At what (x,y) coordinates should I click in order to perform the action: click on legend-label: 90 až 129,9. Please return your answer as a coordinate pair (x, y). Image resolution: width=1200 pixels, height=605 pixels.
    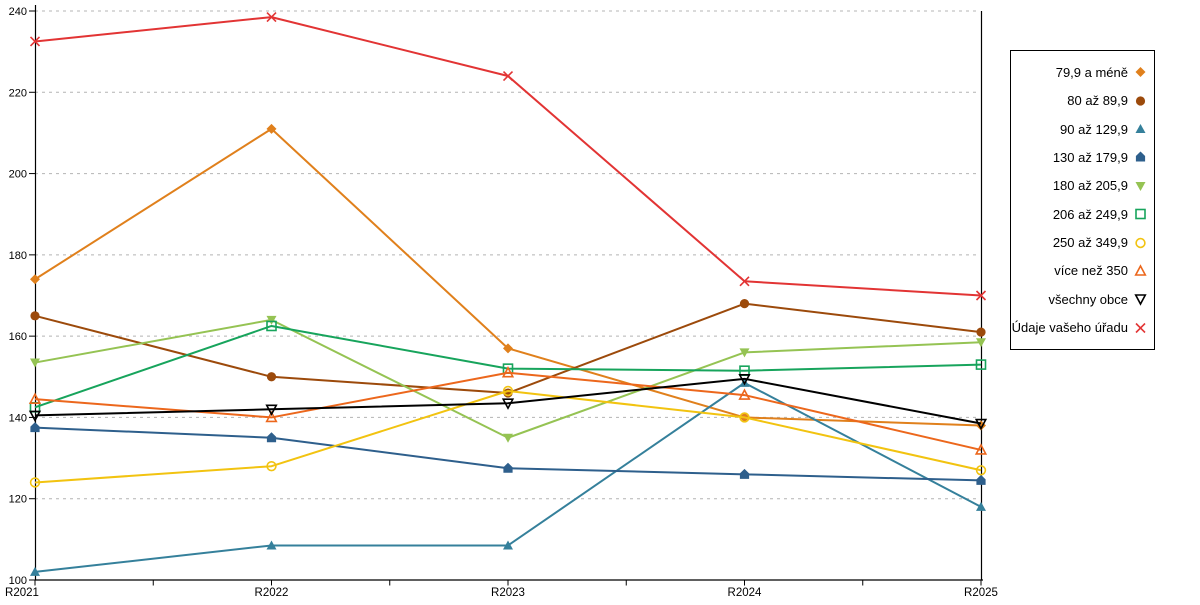
    Looking at the image, I should click on (1094, 129).